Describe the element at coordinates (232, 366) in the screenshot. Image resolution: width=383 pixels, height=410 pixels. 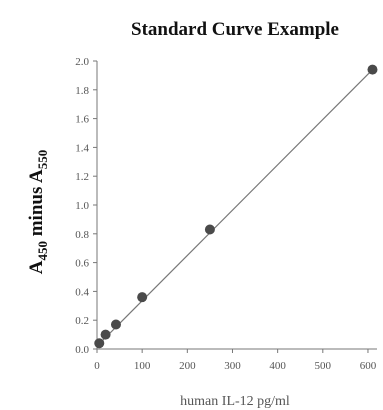
I see `x-tick-label: 300` at that location.